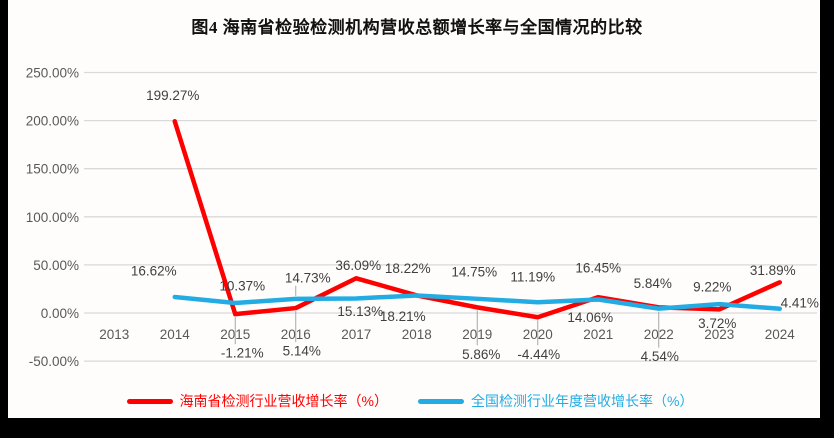  I want to click on data-label-national: 10.37%, so click(242, 286).